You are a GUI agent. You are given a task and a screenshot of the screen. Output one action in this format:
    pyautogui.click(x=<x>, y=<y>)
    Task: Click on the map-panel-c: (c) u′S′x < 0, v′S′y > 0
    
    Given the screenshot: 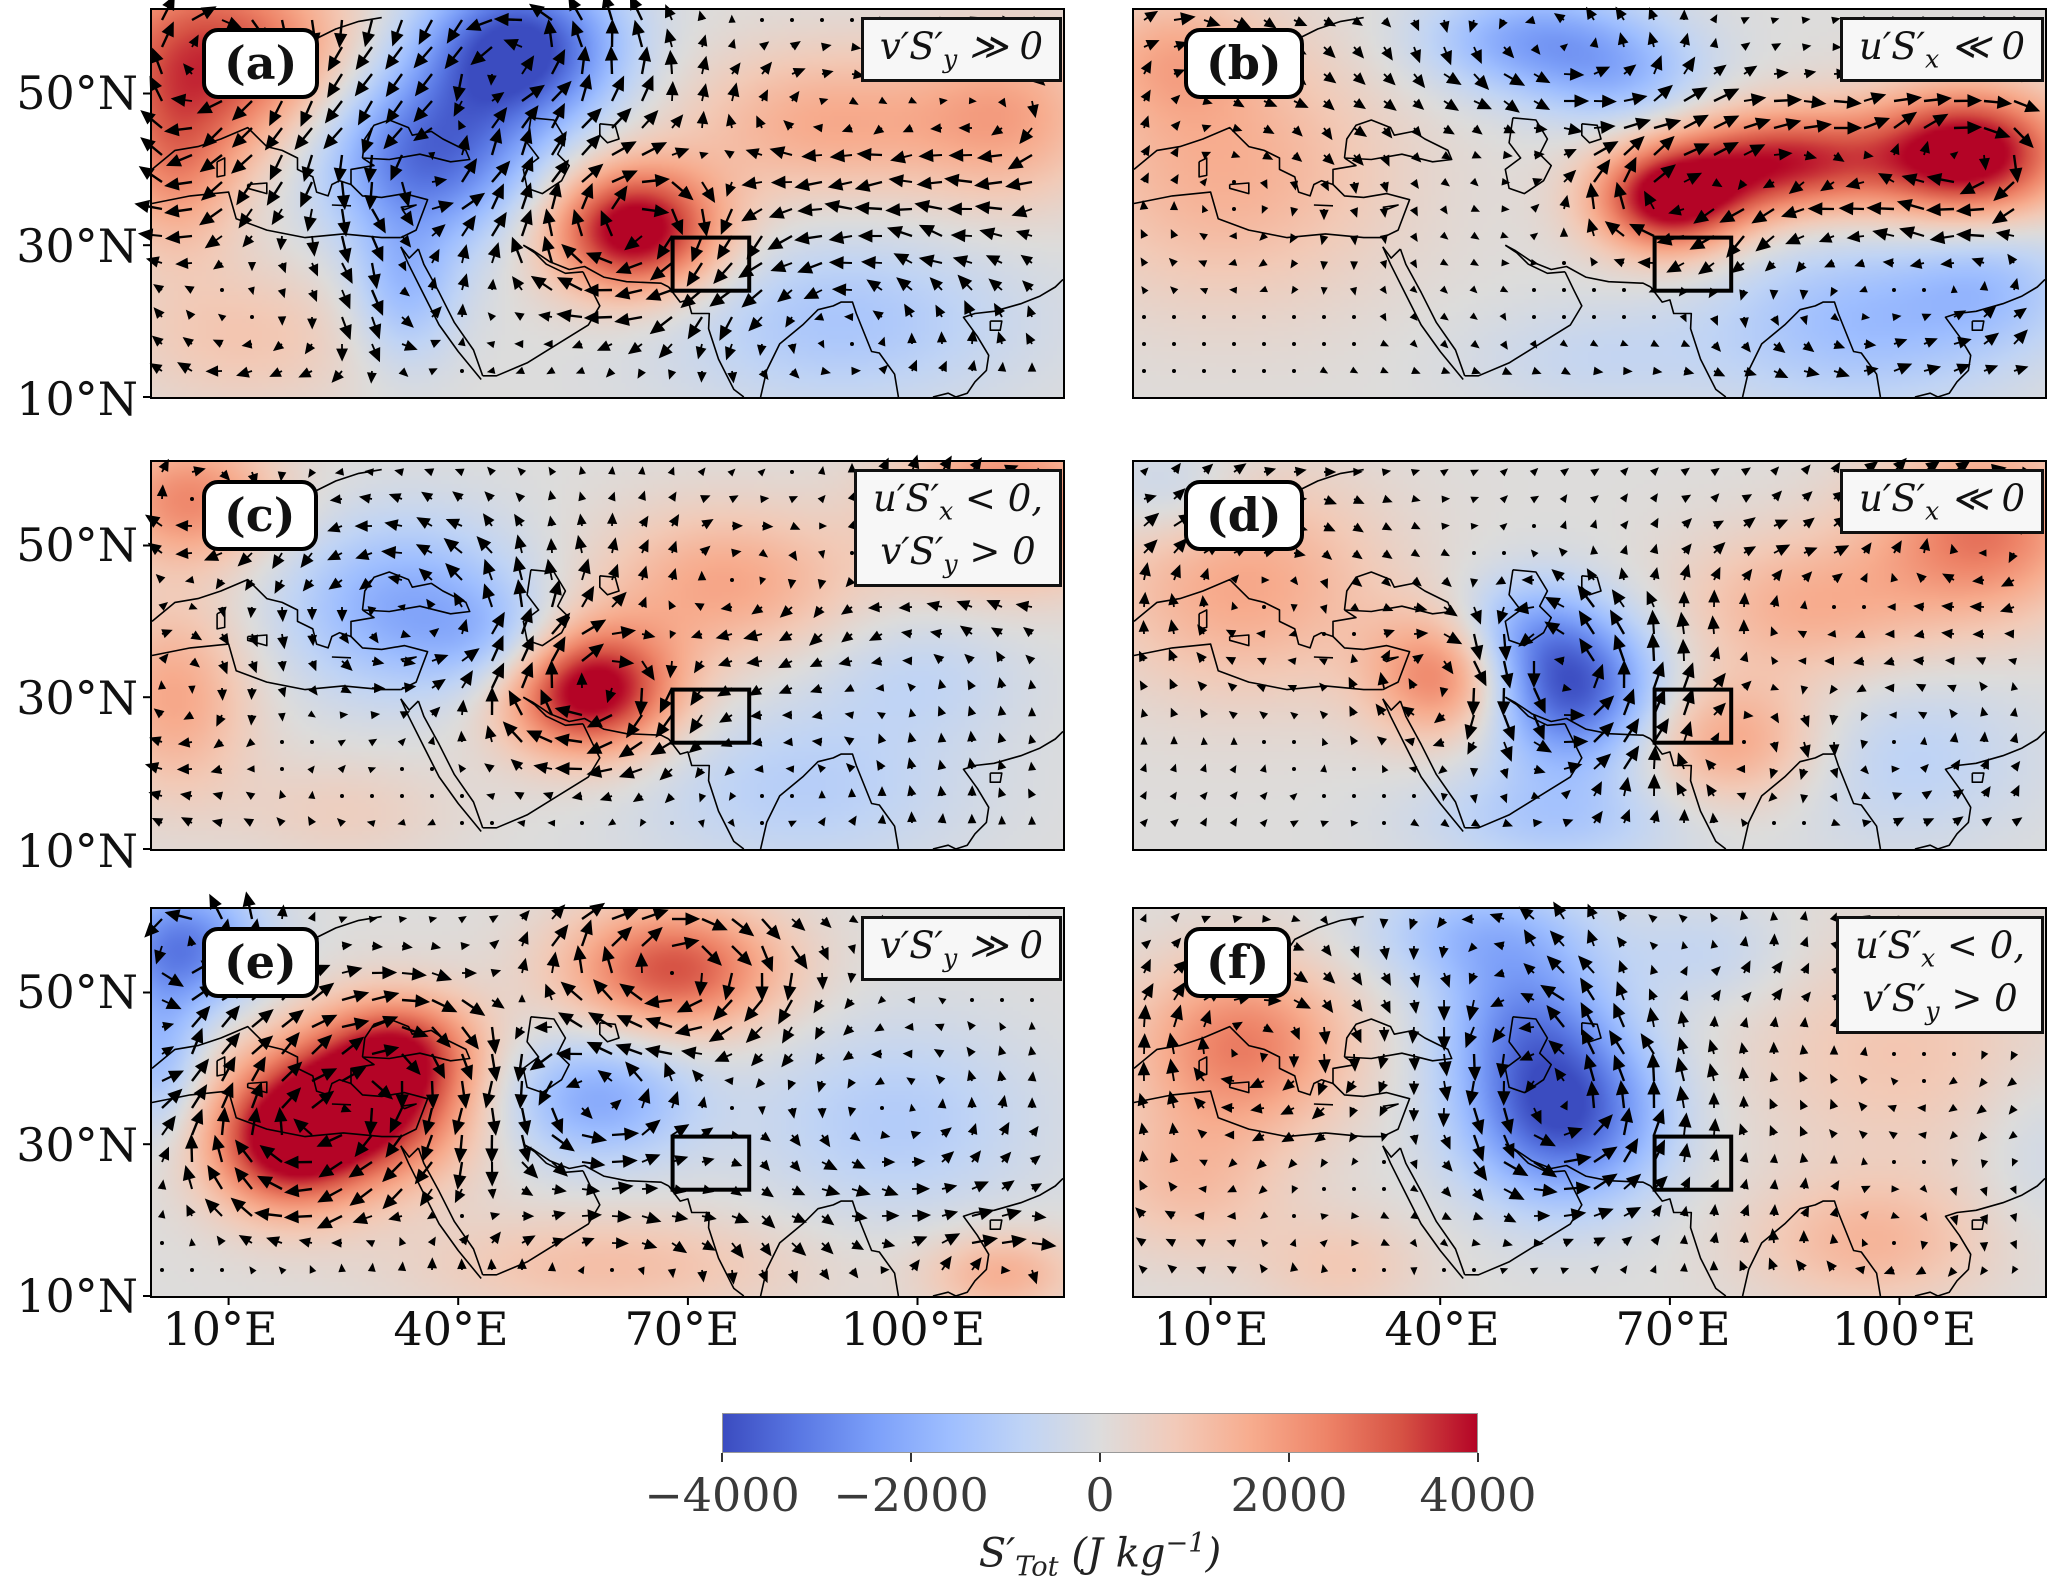 What is the action you would take?
    pyautogui.click(x=604, y=652)
    